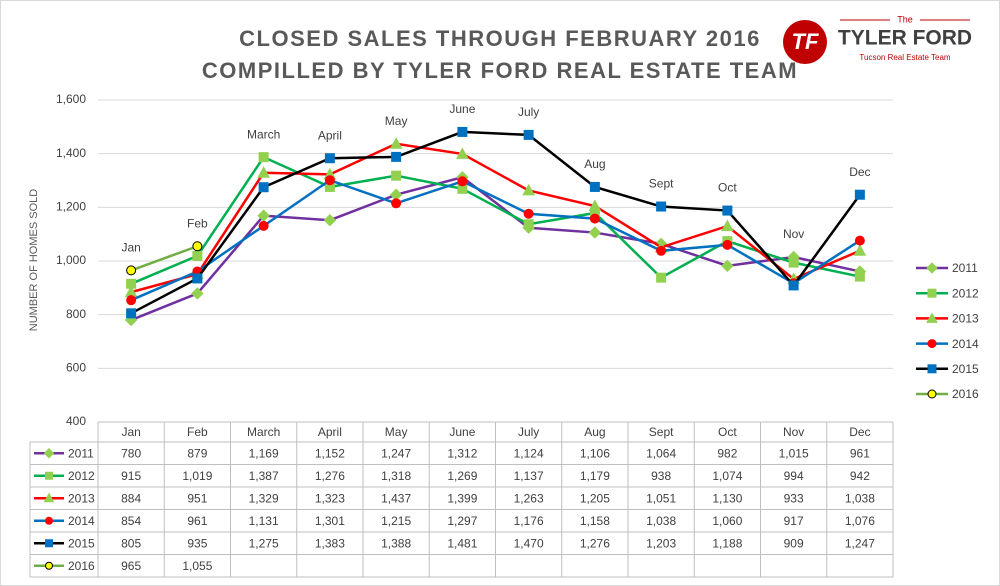  Describe the element at coordinates (130, 248) in the screenshot. I see `category-label: Jan` at that location.